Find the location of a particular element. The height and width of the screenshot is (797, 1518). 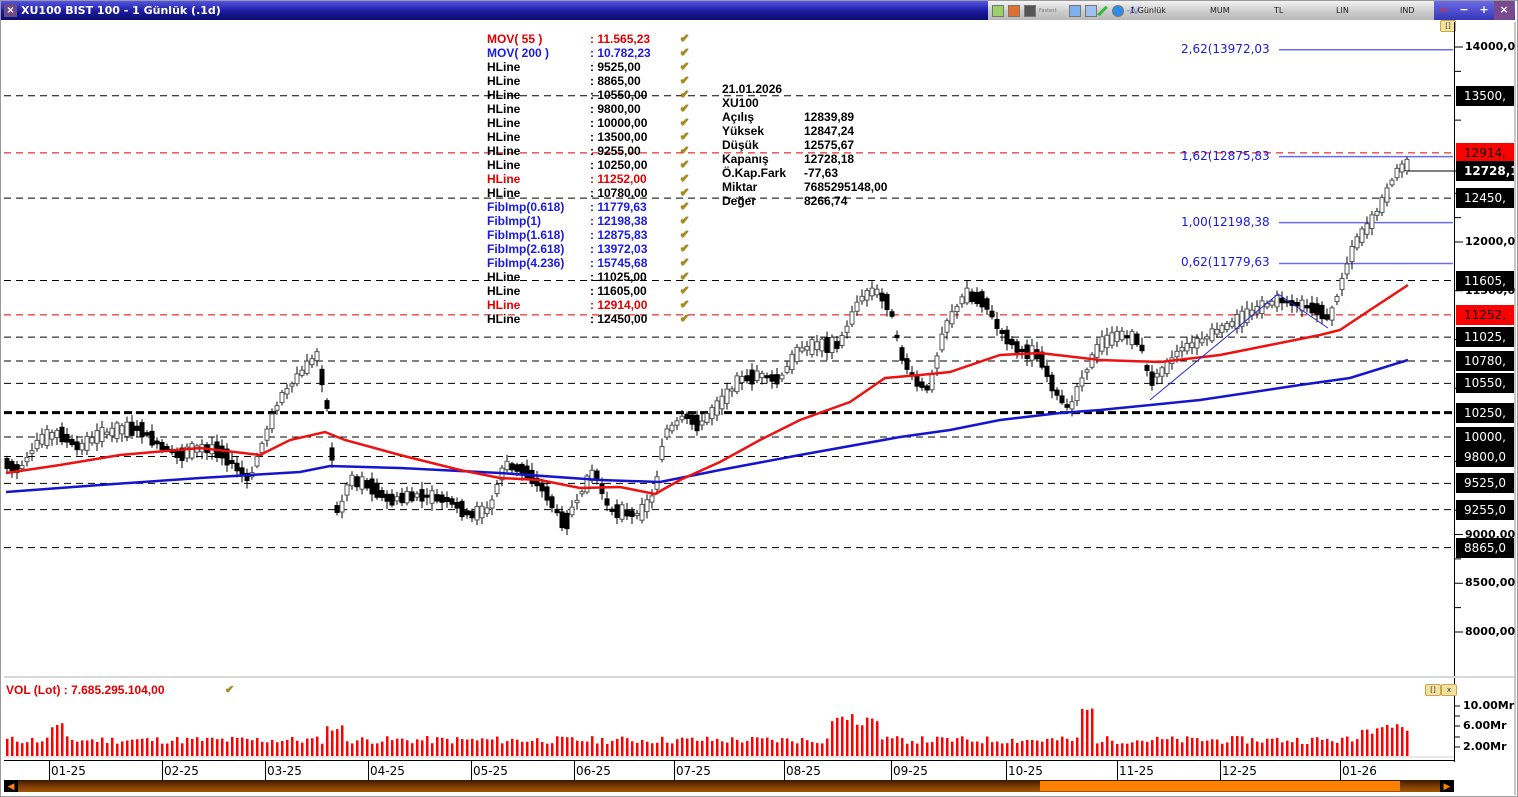

legend-item: FibImp(1.618): 12875,83 ✔ is located at coordinates (590, 235).